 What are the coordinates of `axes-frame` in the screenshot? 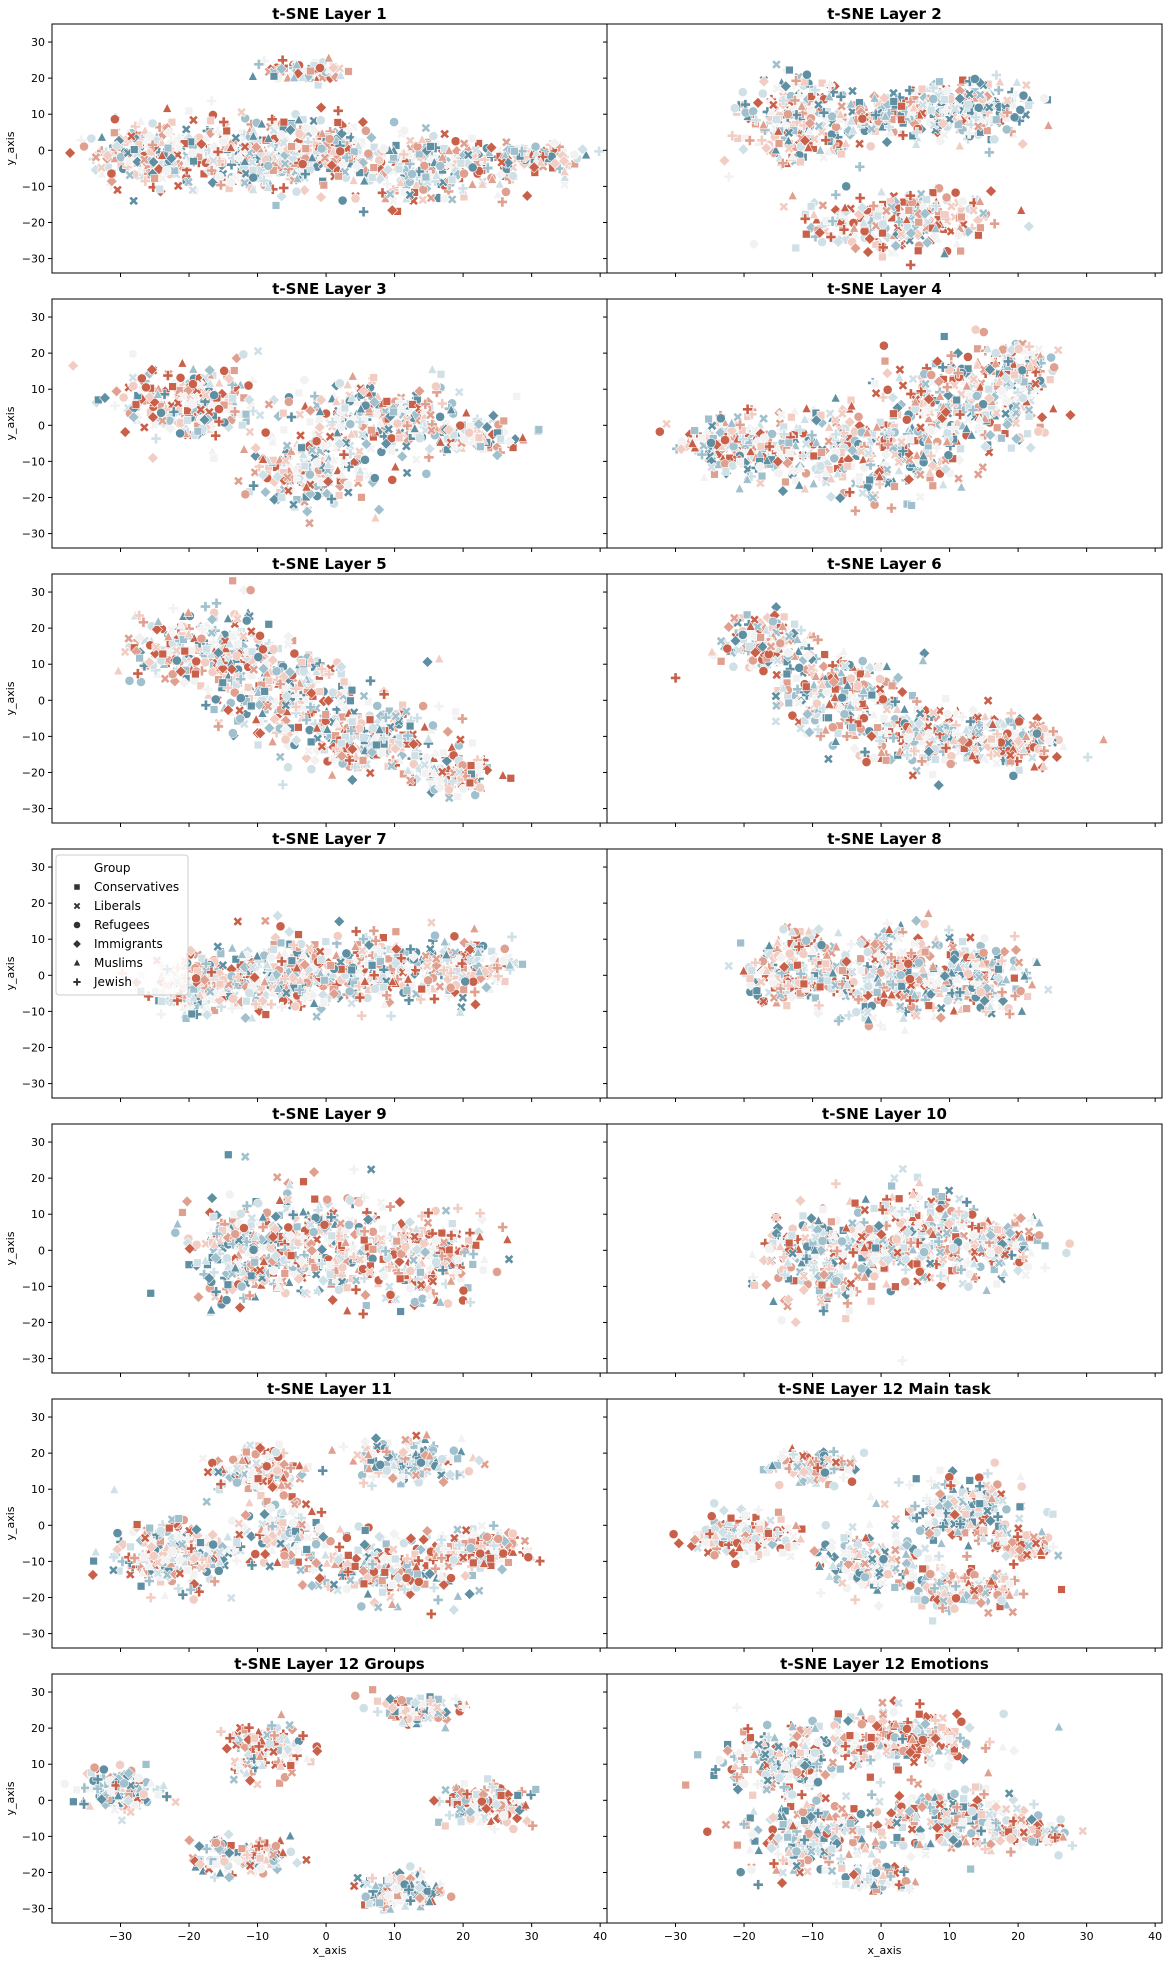 It's located at (884, 423).